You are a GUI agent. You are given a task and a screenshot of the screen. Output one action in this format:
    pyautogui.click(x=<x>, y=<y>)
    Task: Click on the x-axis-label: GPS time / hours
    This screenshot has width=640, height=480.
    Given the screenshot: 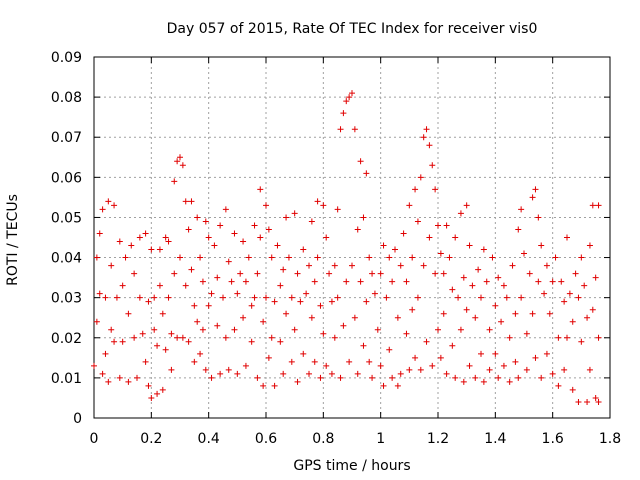 What is the action you would take?
    pyautogui.click(x=351, y=466)
    